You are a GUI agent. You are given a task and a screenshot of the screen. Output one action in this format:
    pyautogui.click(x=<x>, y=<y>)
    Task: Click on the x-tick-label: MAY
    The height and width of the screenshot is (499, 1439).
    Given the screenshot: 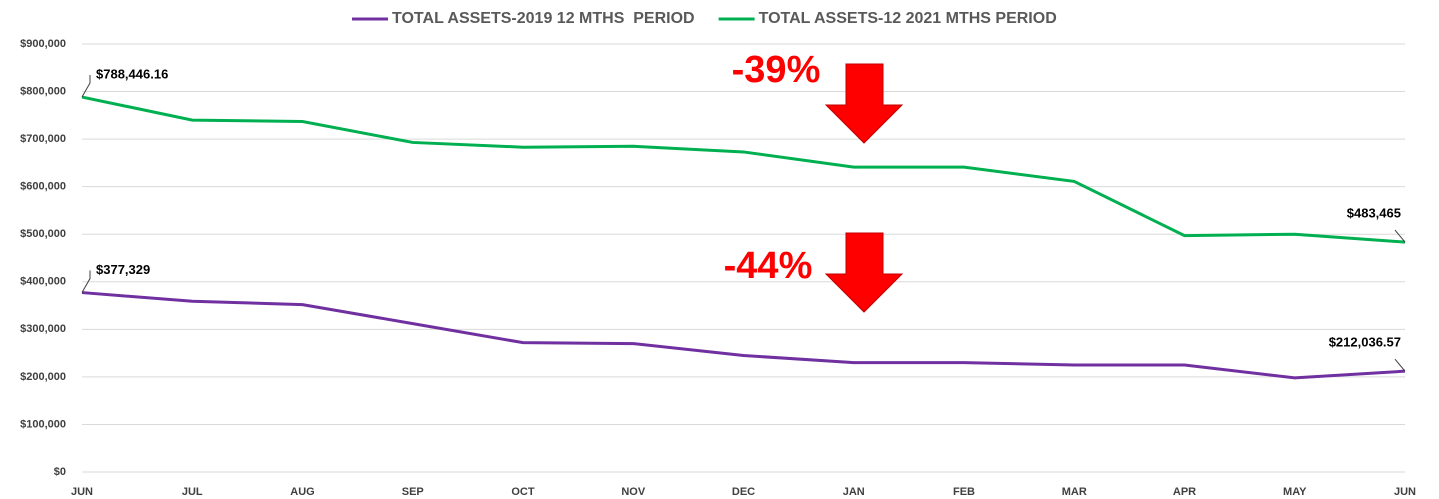 What is the action you would take?
    pyautogui.click(x=1295, y=492)
    